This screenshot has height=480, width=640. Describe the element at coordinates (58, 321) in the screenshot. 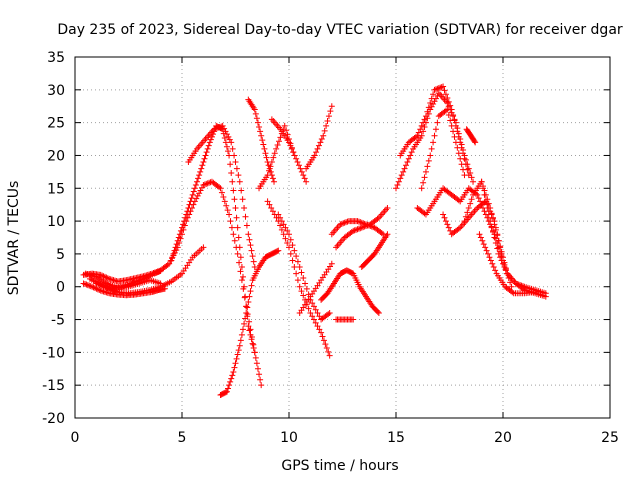

I see `y-tick-label: -5` at that location.